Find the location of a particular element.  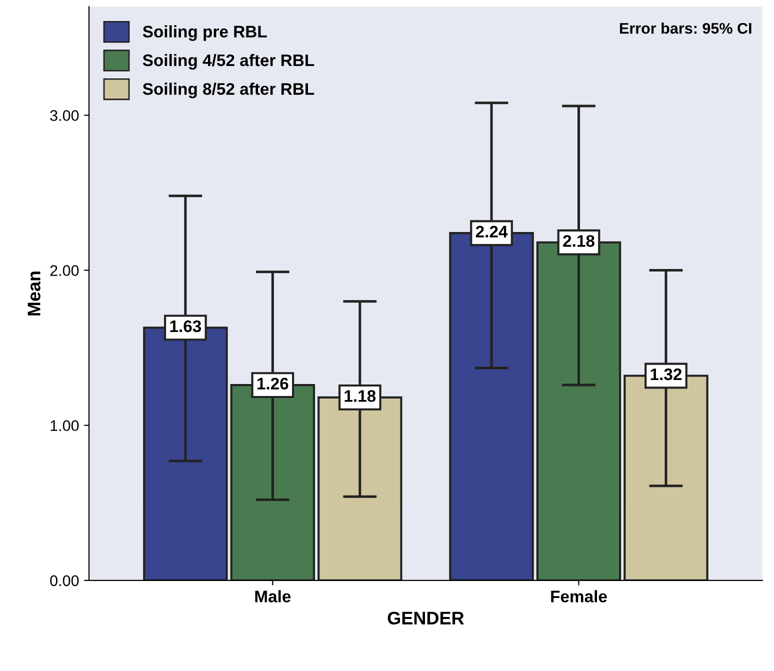

y-tick-label: 0.00 is located at coordinates (64, 580).